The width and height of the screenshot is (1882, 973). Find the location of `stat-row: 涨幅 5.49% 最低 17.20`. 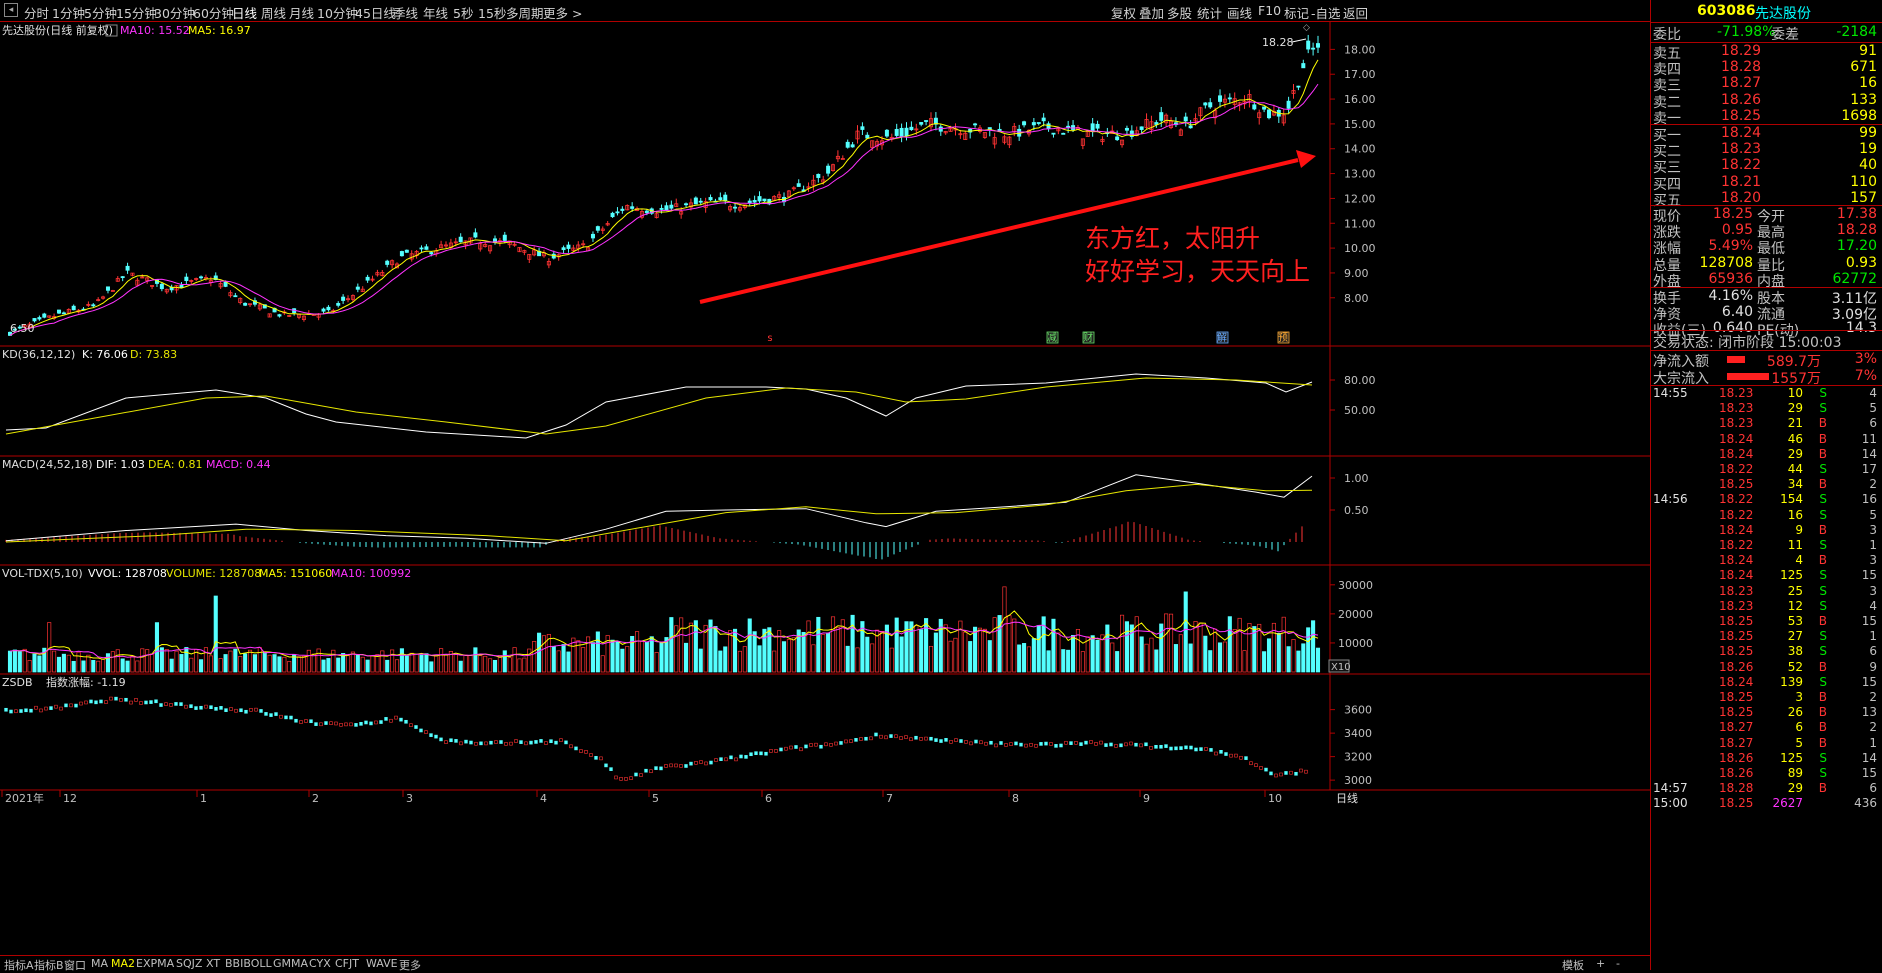

stat-row: 涨幅 5.49% 最低 17.20 is located at coordinates (1766, 247).